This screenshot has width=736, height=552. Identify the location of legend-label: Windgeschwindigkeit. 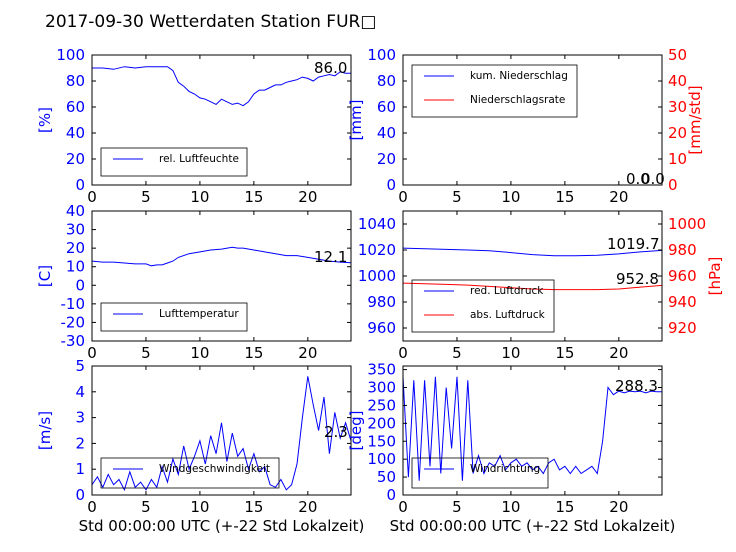
(214, 469).